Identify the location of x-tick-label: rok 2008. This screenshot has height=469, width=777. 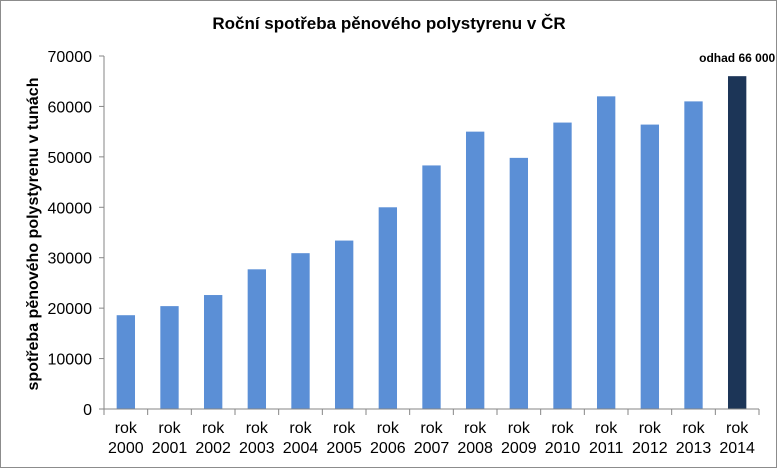
(475, 438).